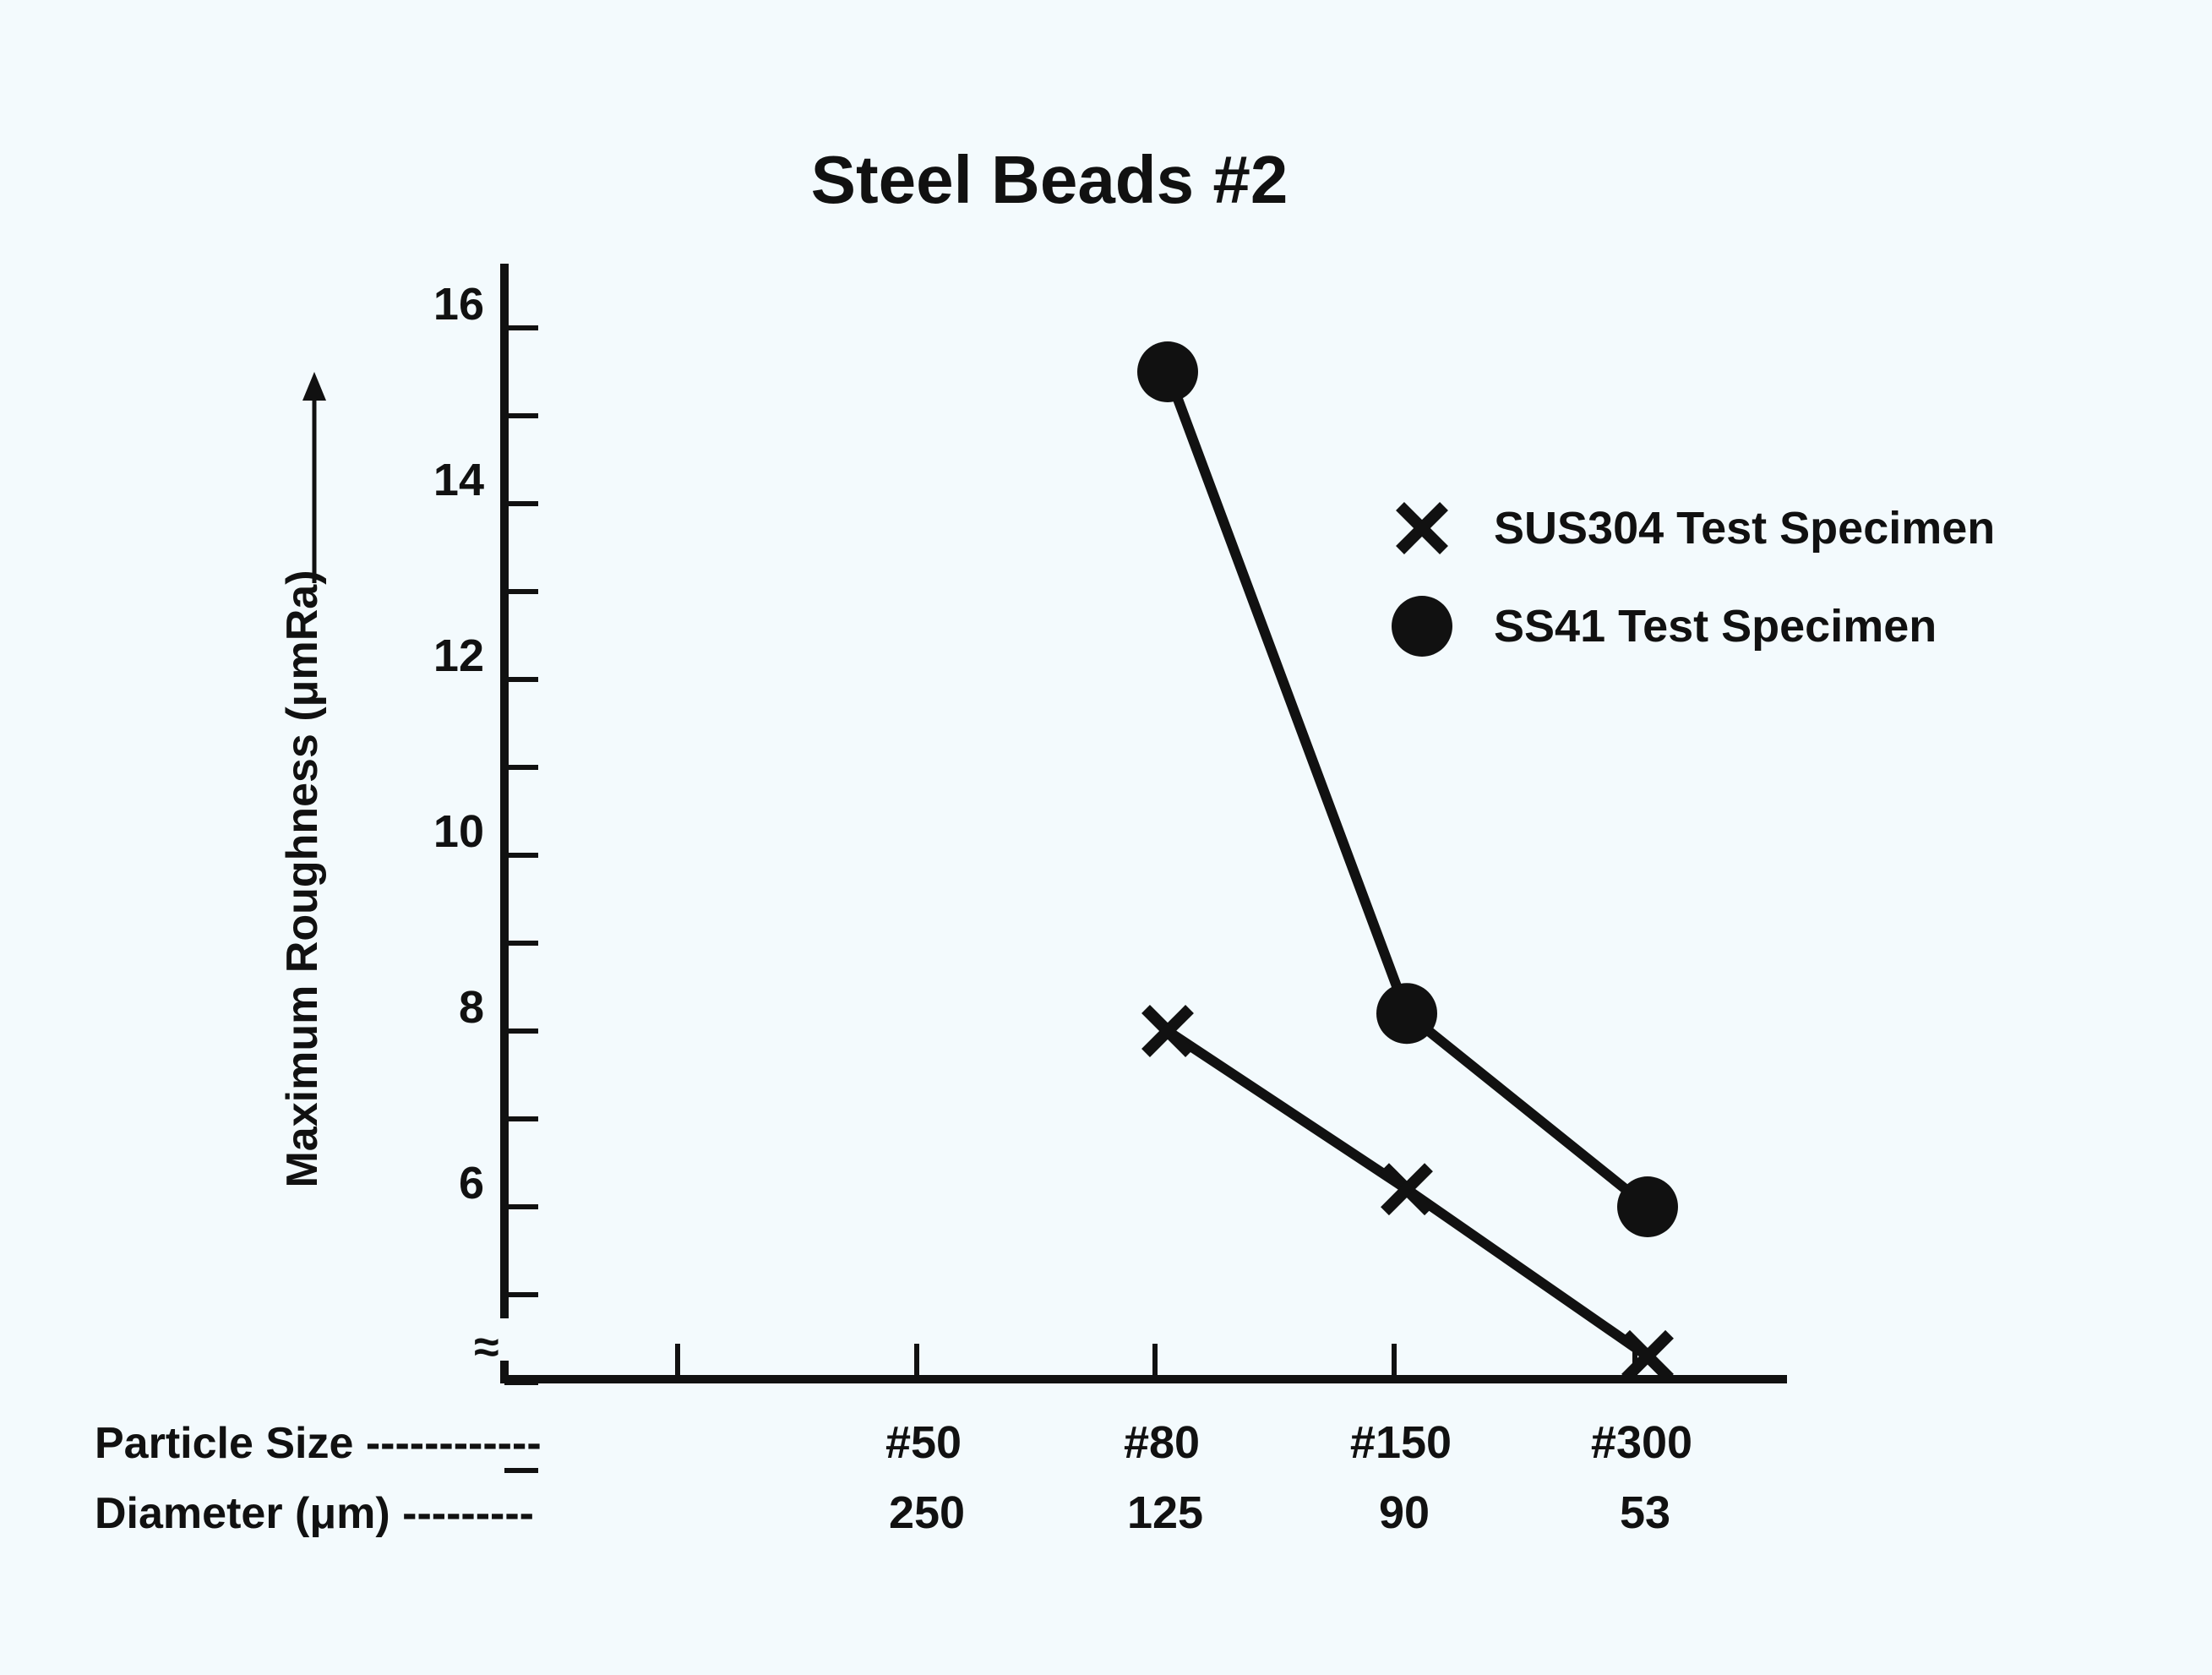 The width and height of the screenshot is (2212, 1675). I want to click on y-tick-label: 8, so click(472, 1007).